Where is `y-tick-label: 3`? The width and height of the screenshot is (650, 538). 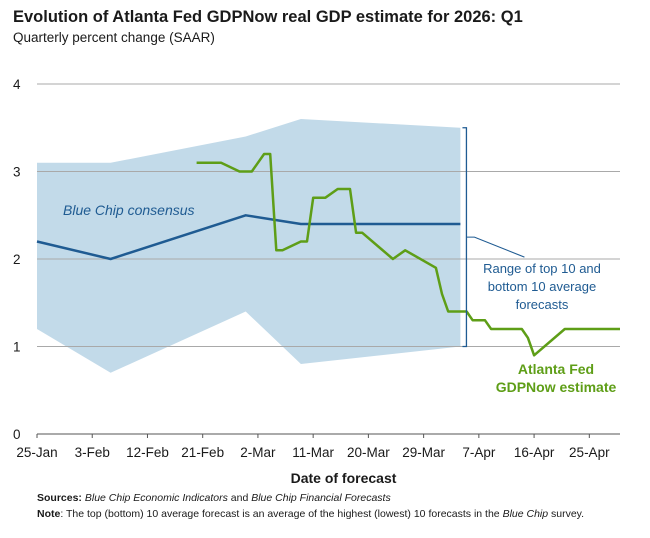 y-tick-label: 3 is located at coordinates (17, 172).